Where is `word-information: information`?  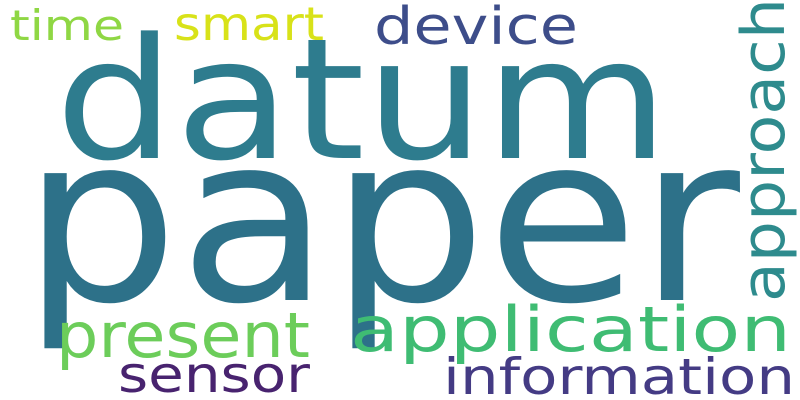
word-information: information is located at coordinates (619, 374).